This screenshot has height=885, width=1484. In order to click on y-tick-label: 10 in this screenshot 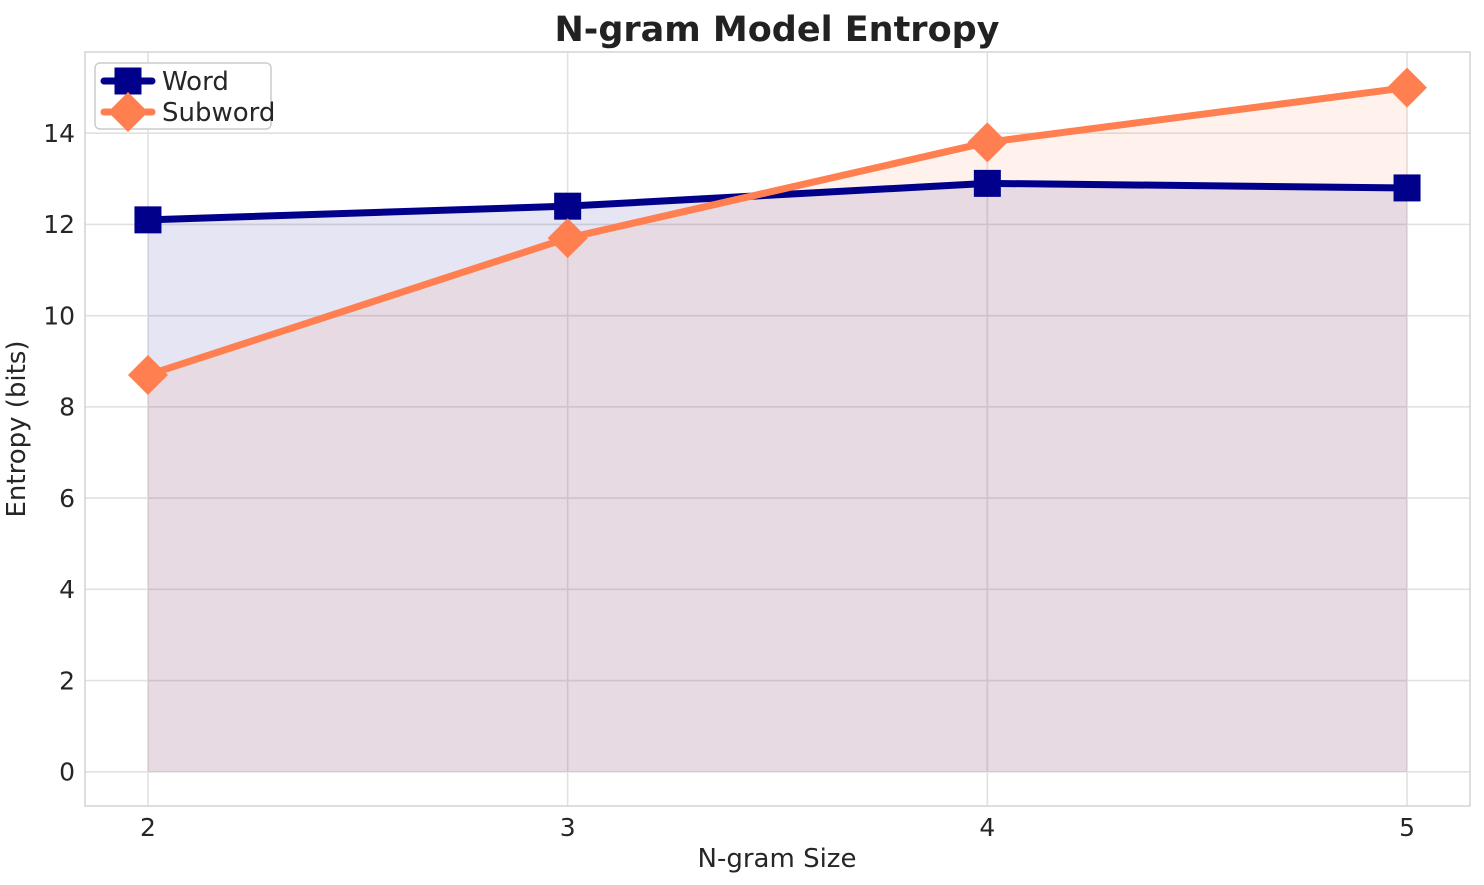, I will do `click(59, 315)`.